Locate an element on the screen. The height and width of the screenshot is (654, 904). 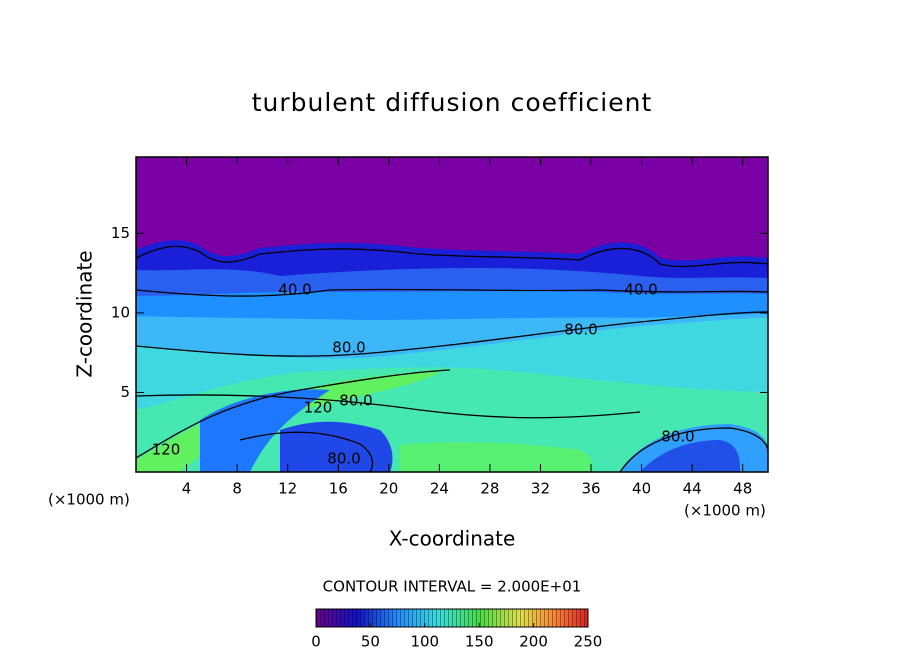
x-tick-label: 28 is located at coordinates (489, 489).